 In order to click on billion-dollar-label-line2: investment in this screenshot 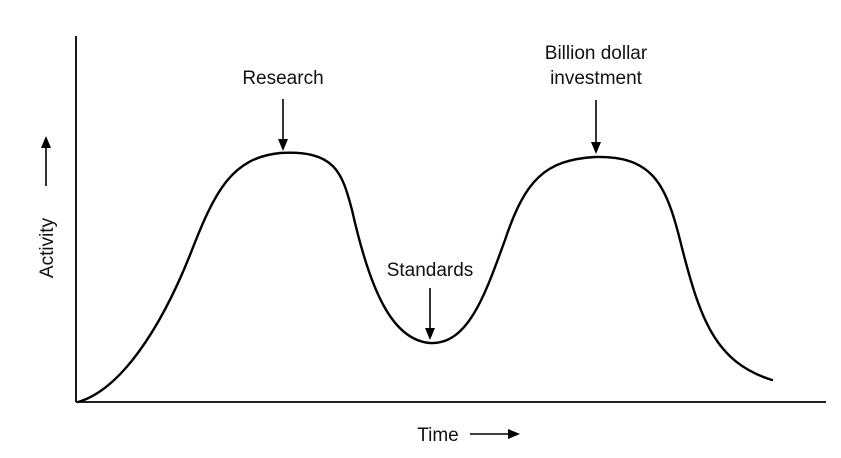, I will do `click(596, 78)`.